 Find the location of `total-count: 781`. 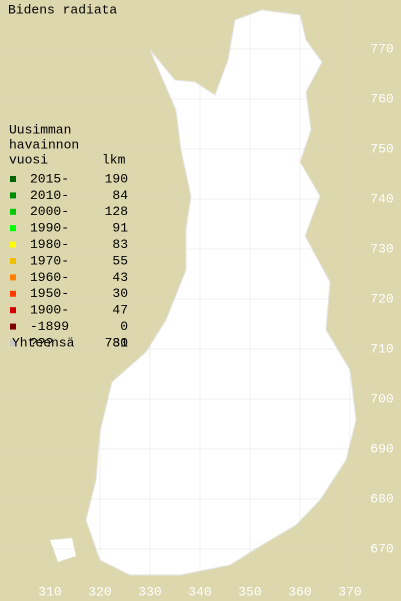

total-count: 781 is located at coordinates (117, 342).